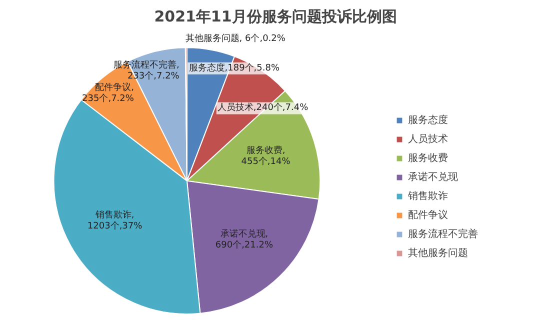 The width and height of the screenshot is (550, 320). What do you see at coordinates (433, 177) in the screenshot?
I see `legend-label: 承诺不兑现` at bounding box center [433, 177].